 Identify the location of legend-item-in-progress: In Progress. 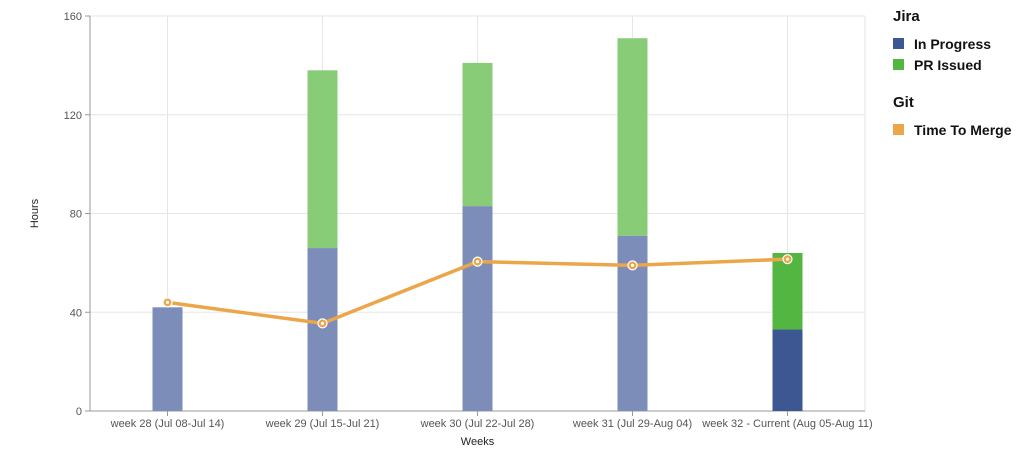
(963, 43).